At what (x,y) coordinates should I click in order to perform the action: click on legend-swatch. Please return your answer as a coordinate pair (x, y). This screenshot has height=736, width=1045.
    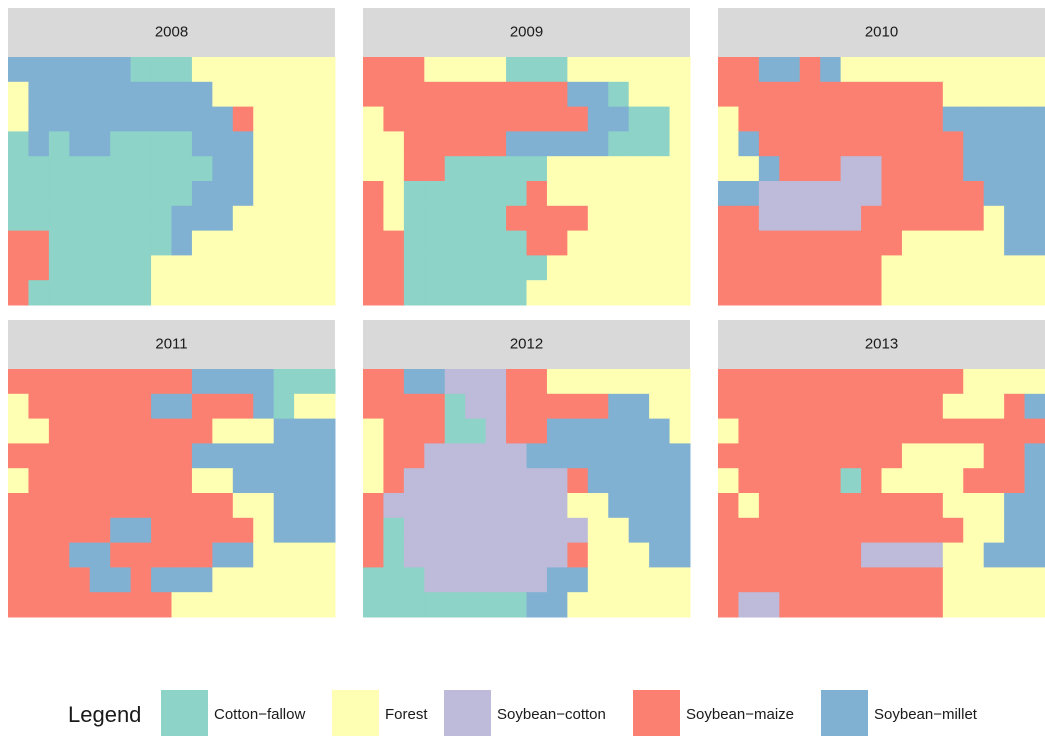
    Looking at the image, I should click on (355, 713).